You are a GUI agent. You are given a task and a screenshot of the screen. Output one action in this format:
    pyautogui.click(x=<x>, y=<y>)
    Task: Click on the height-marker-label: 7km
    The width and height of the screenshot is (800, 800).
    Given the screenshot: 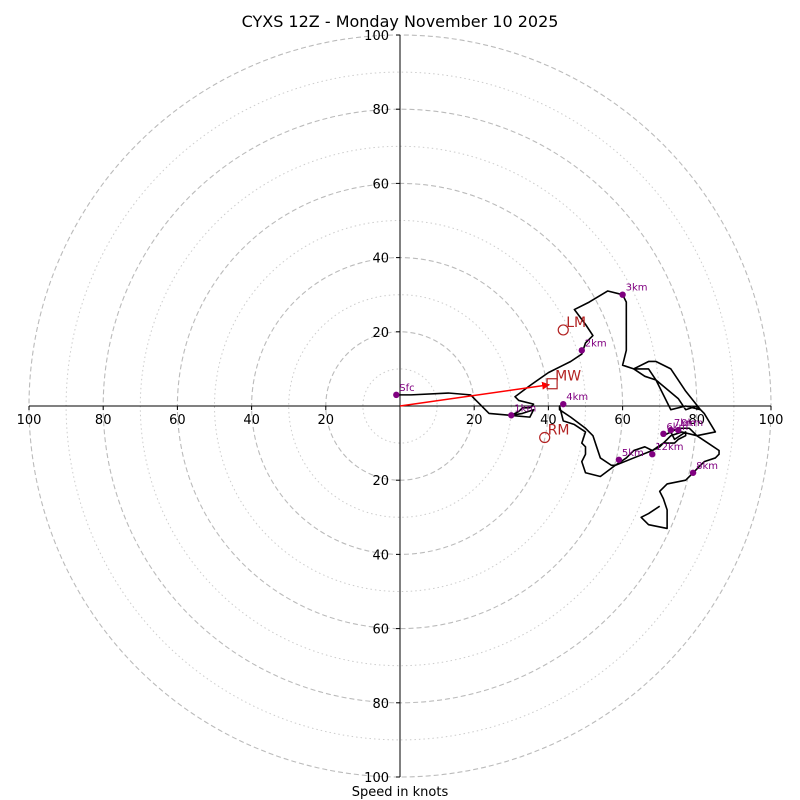 What is the action you would take?
    pyautogui.click(x=685, y=423)
    